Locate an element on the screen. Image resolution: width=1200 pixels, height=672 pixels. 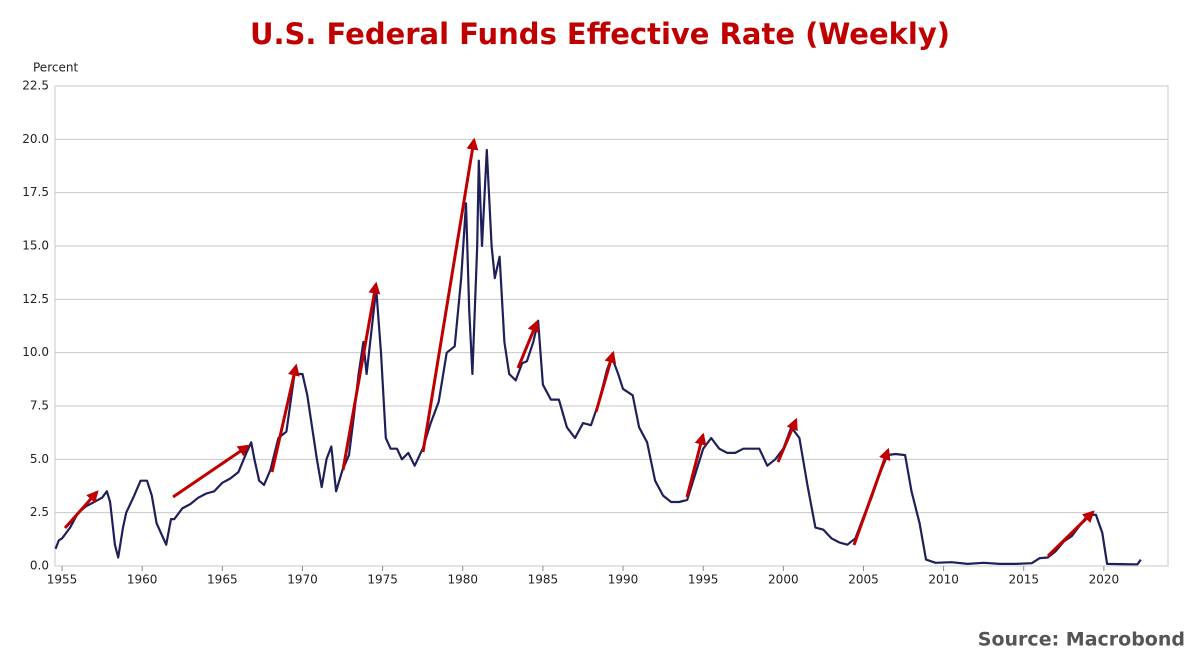
x-tick-label: 2010 is located at coordinates (943, 580).